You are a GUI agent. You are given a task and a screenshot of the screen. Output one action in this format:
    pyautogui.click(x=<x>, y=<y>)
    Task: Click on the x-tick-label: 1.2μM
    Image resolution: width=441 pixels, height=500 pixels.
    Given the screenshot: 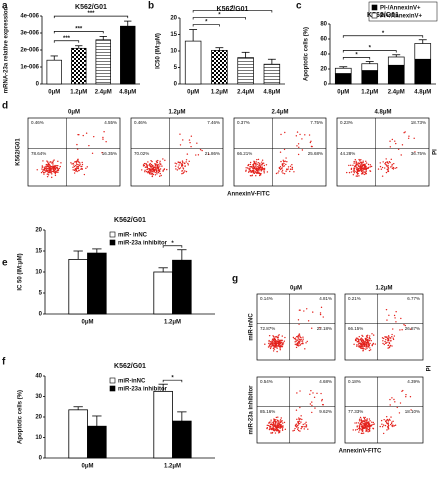 What is the action you would take?
    pyautogui.click(x=172, y=323)
    